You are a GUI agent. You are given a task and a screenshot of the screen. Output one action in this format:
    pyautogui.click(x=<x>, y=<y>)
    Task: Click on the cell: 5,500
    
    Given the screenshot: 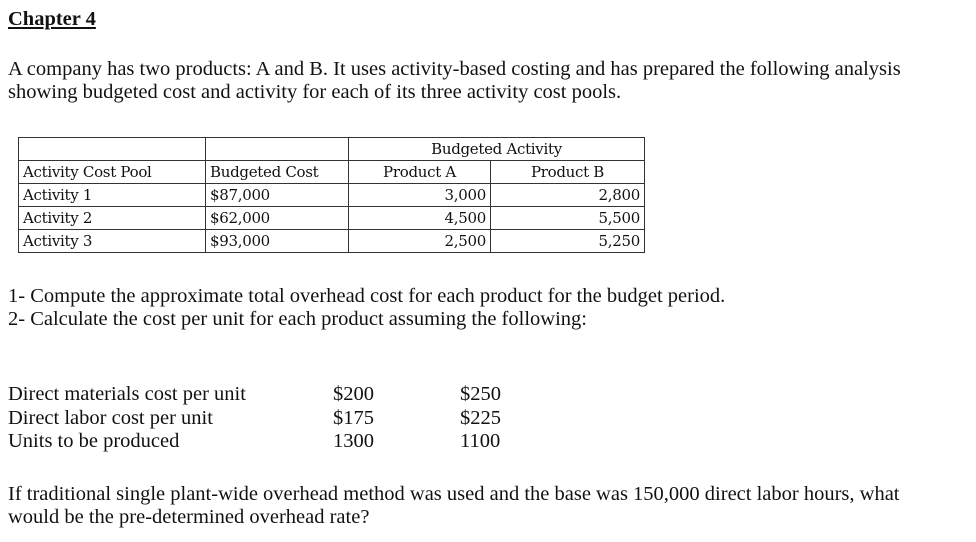 What is the action you would take?
    pyautogui.click(x=567, y=218)
    